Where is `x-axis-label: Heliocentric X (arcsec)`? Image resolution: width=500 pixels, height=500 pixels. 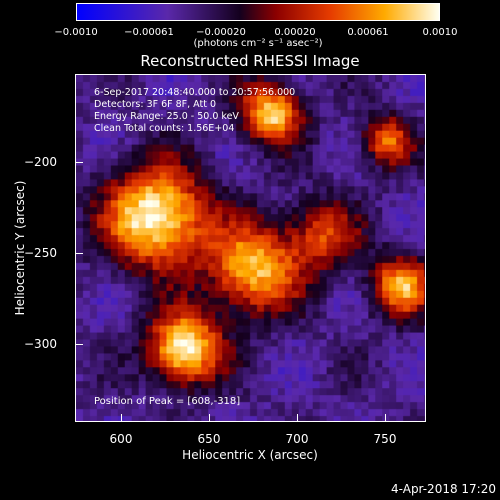 x-axis-label: Heliocentric X (arcsec) is located at coordinates (250, 455).